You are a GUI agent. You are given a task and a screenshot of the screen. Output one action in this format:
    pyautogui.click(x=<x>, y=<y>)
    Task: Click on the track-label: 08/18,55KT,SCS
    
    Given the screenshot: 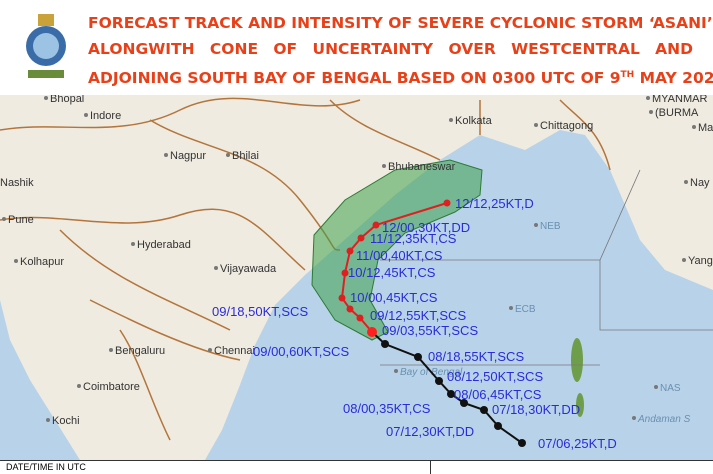 What is the action you would take?
    pyautogui.click(x=476, y=356)
    